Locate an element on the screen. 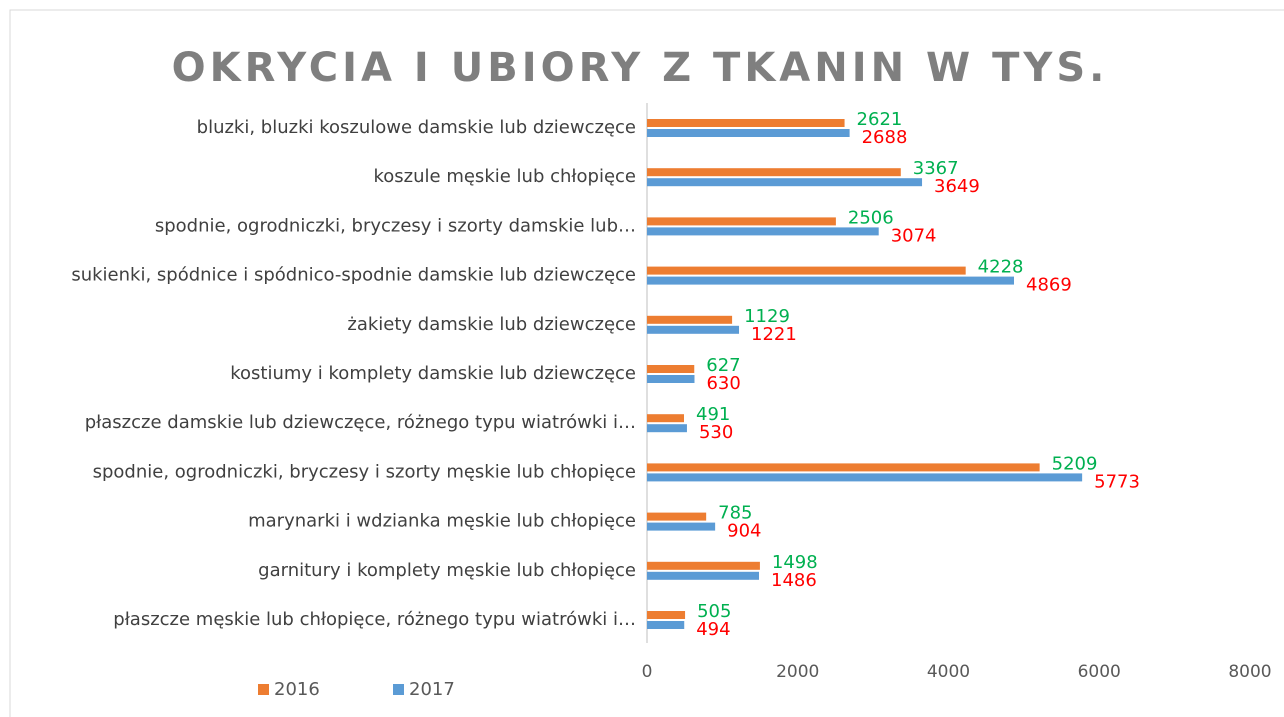  value-label: 1498 is located at coordinates (795, 562).